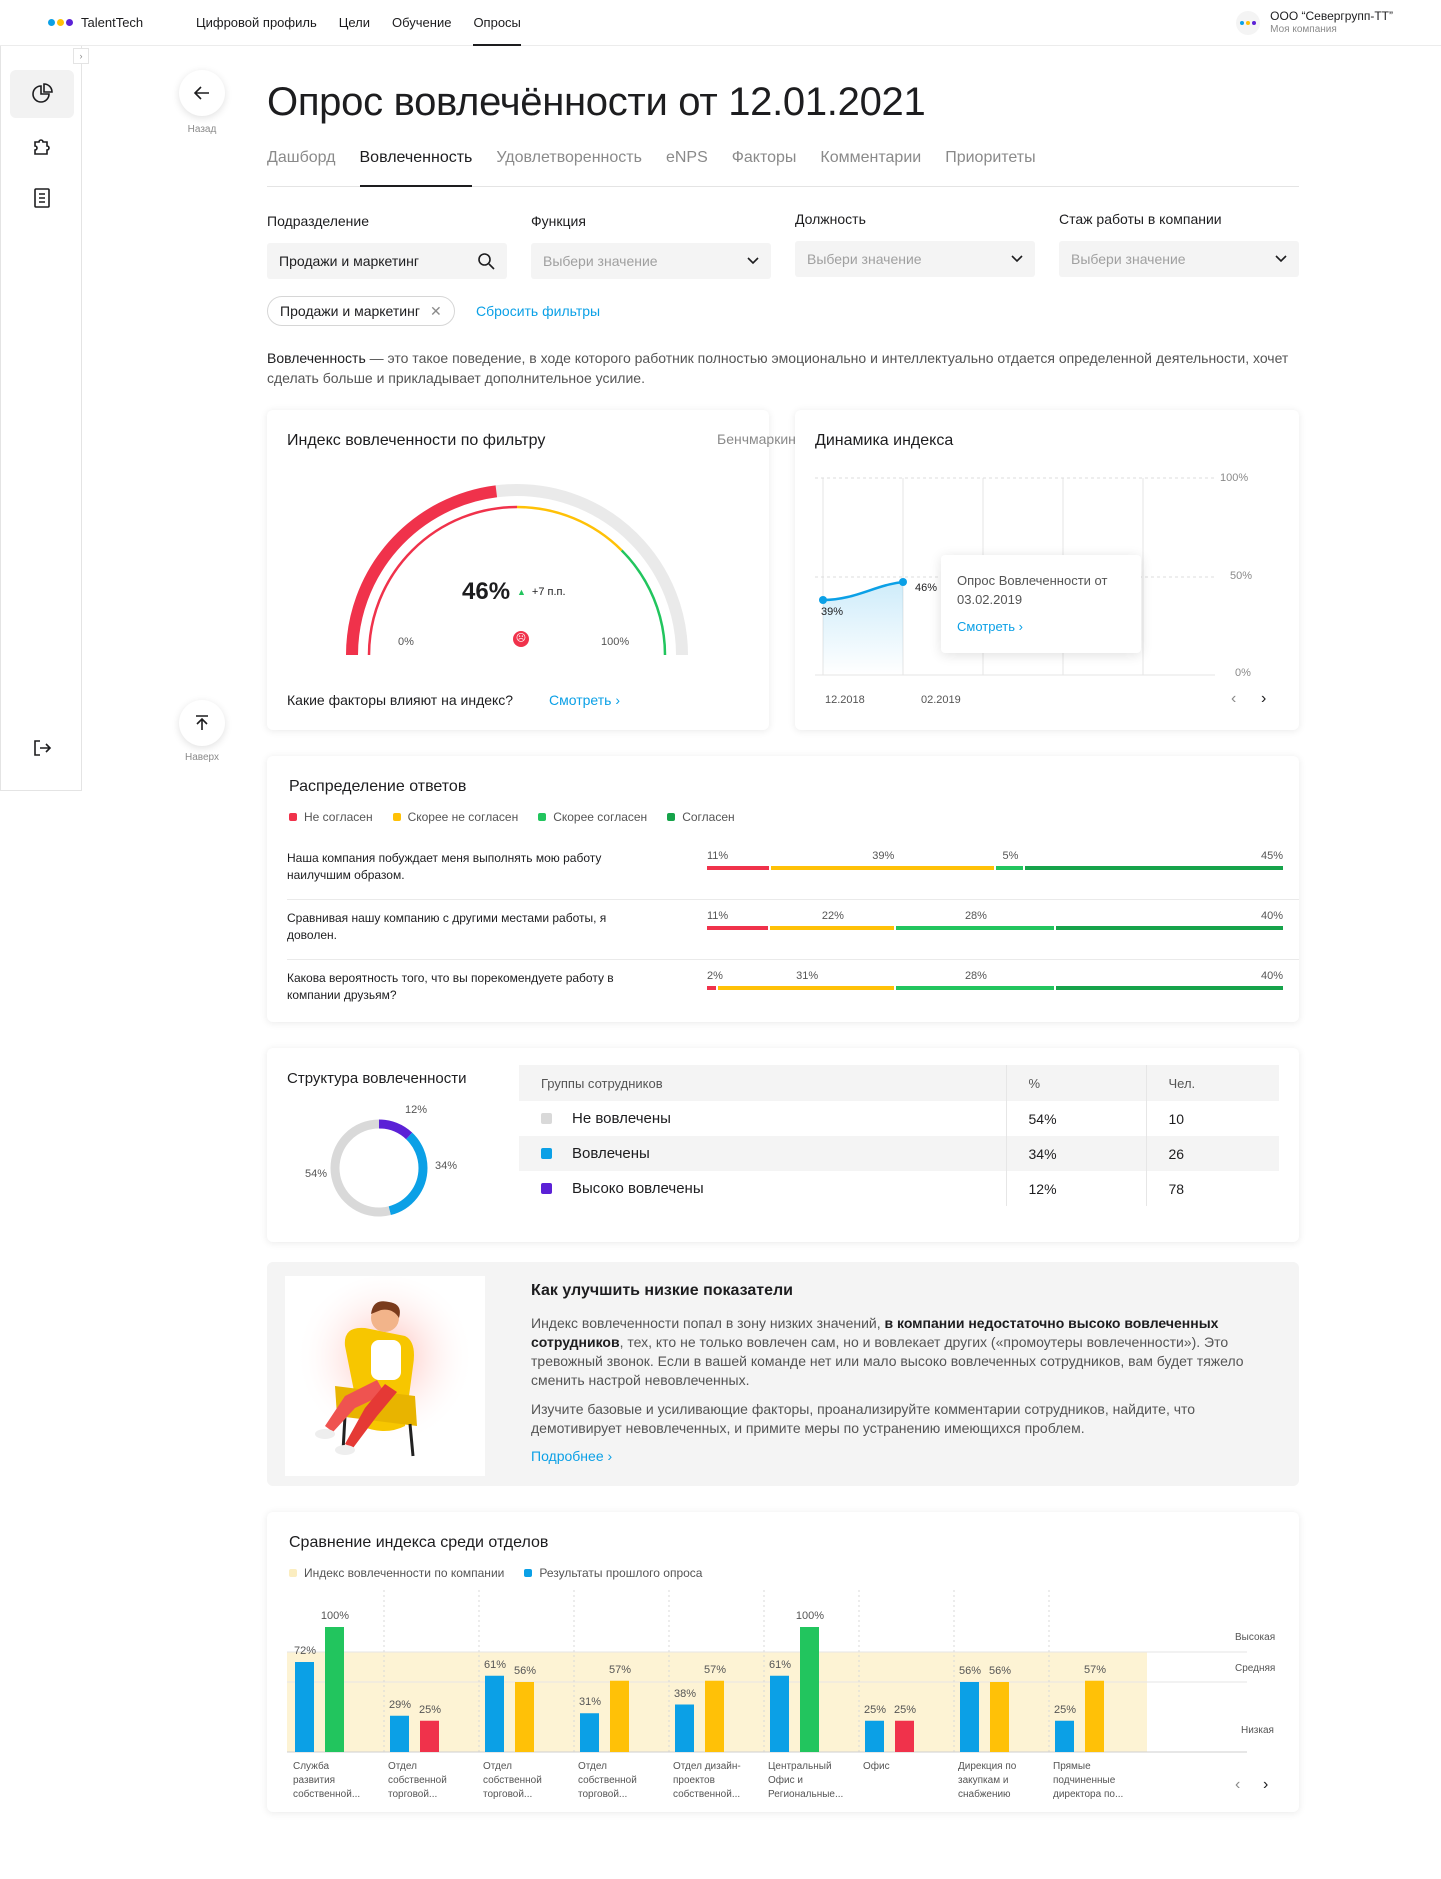 This screenshot has width=1441, height=1879. Describe the element at coordinates (1075, 1188) in the screenshot. I see `pct-cell: 12%` at that location.